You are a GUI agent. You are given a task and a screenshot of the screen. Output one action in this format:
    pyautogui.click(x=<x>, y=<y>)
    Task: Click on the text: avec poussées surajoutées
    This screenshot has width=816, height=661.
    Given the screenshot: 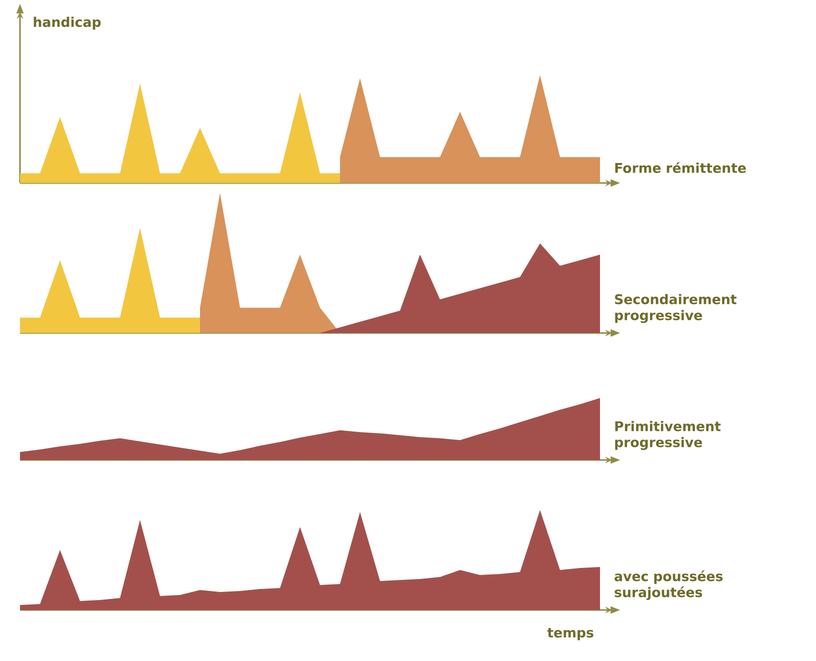 What is the action you would take?
    pyautogui.click(x=668, y=585)
    